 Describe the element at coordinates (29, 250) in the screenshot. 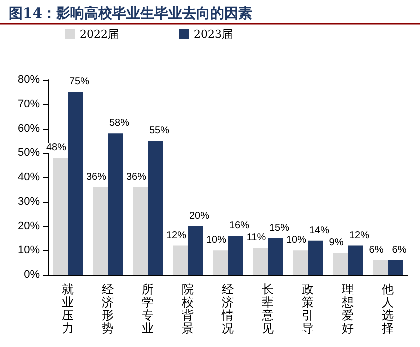

I see `y-tick-label: 10%` at that location.